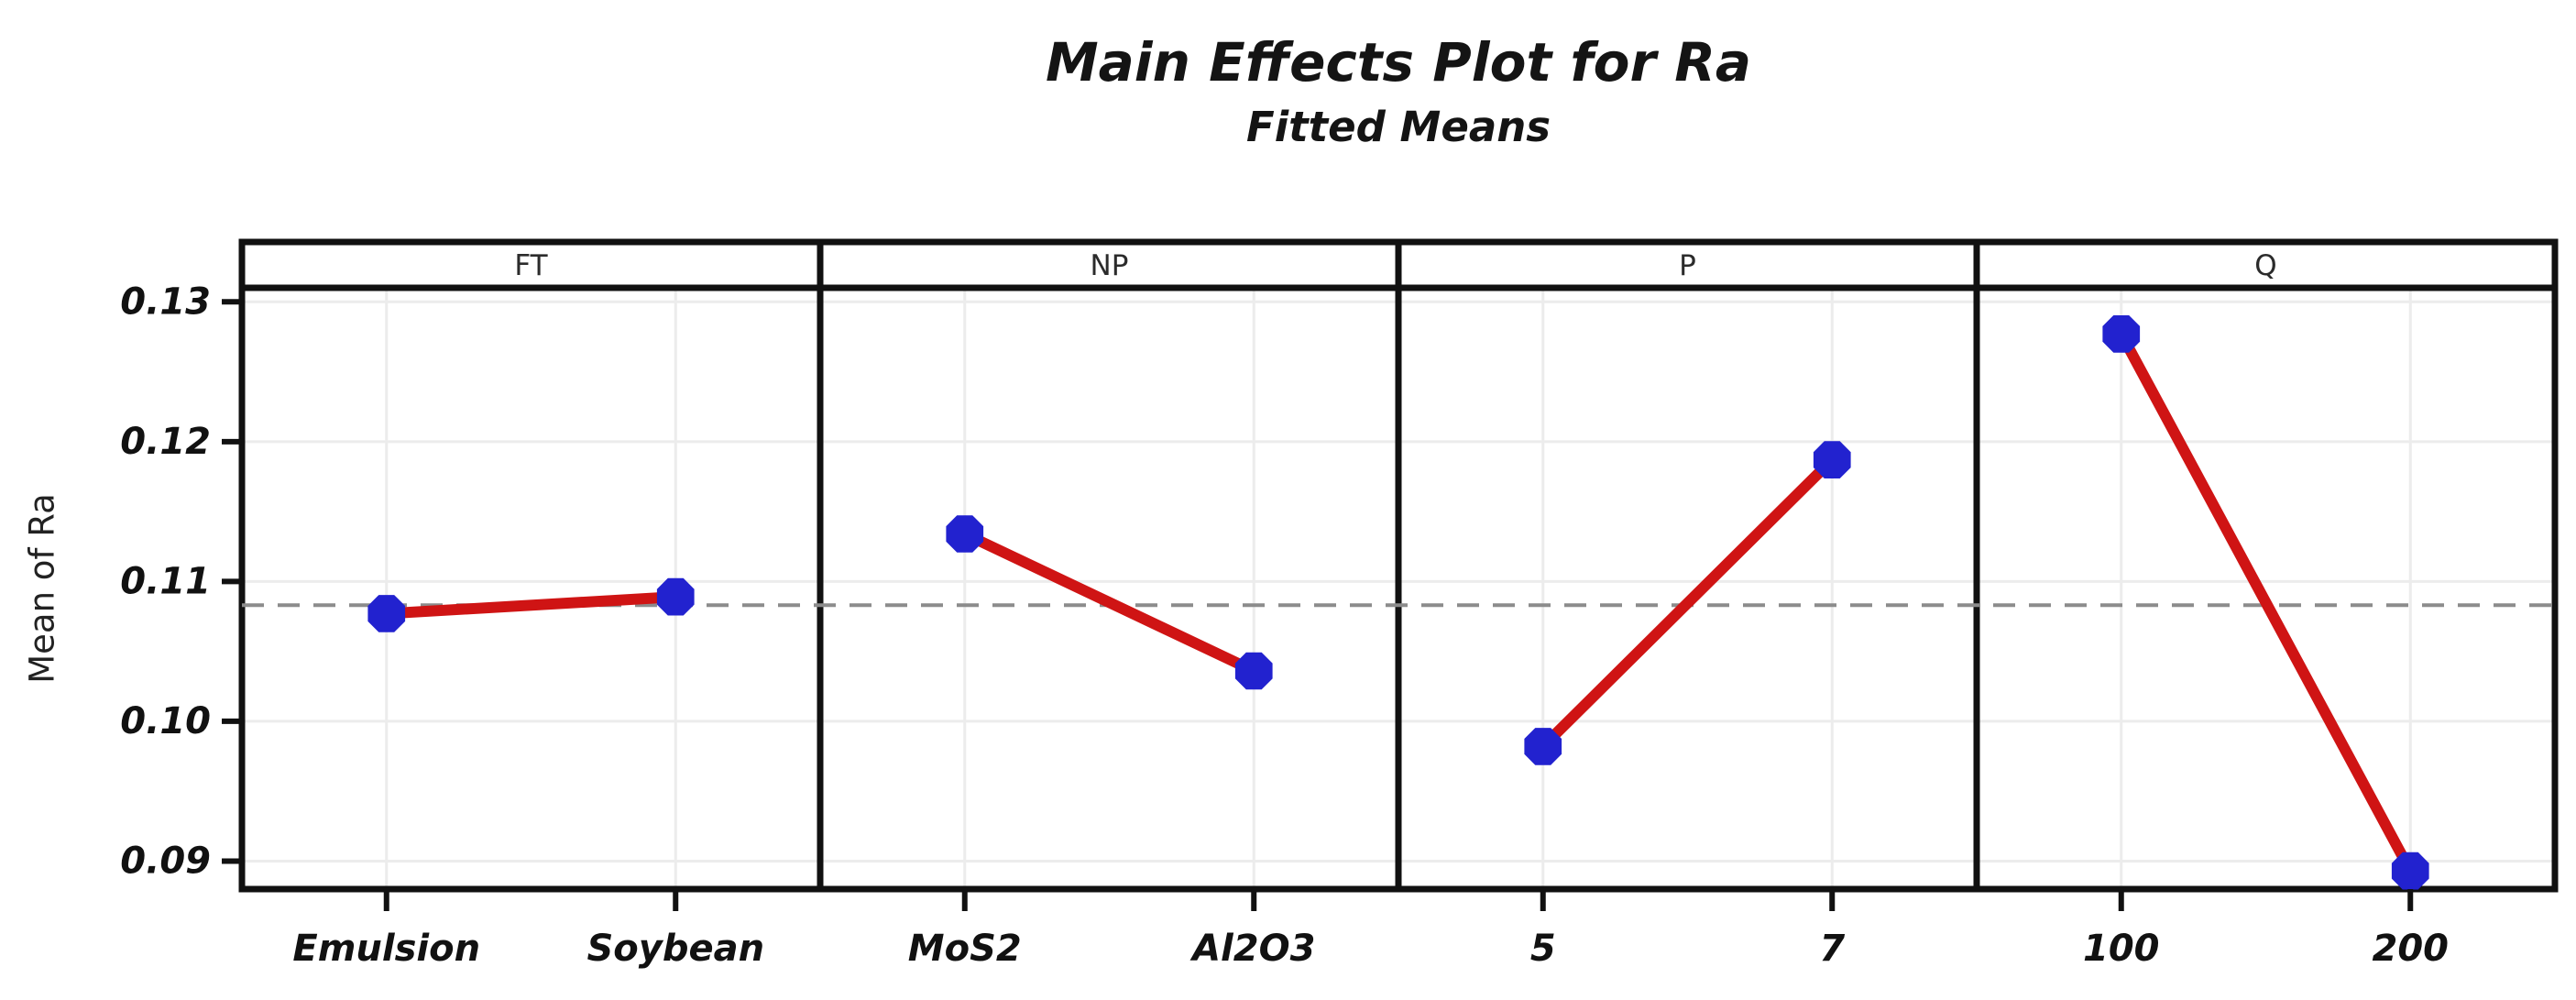 The image size is (2576, 1000). I want to click on panel-header-label: P, so click(1687, 265).